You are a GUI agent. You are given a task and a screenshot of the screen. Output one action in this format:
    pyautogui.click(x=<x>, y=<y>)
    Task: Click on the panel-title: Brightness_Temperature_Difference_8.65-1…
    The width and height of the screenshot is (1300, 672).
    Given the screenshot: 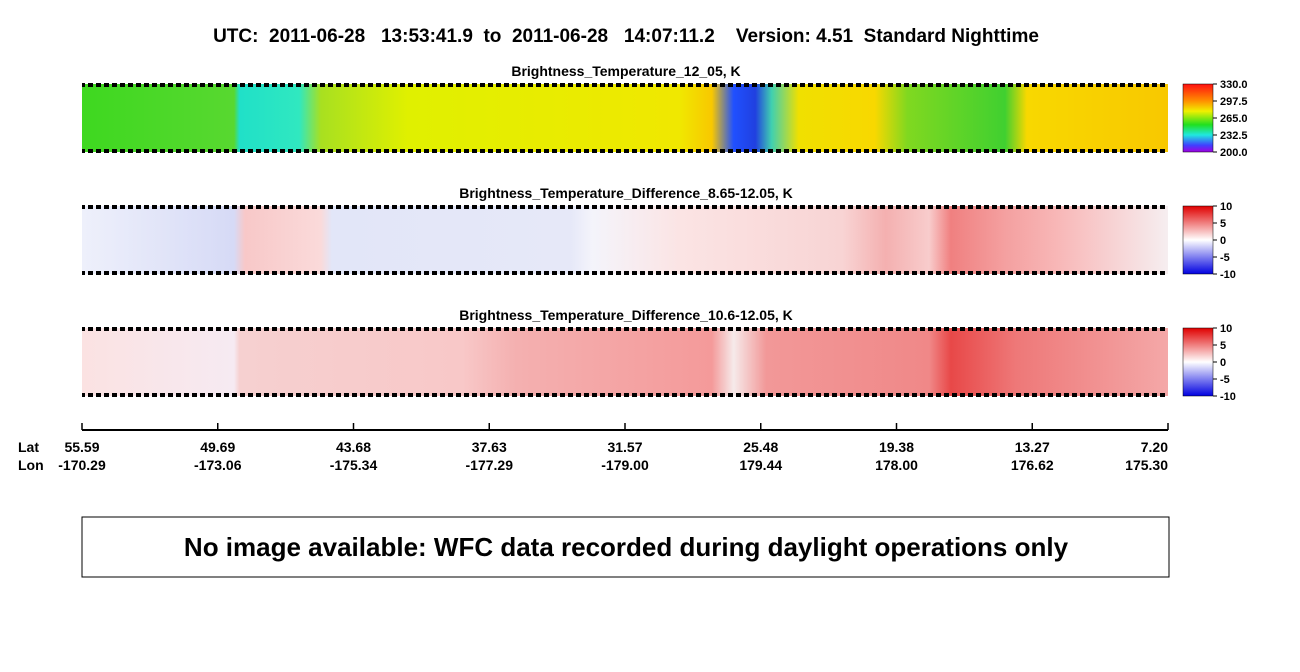 What is the action you would take?
    pyautogui.click(x=626, y=193)
    